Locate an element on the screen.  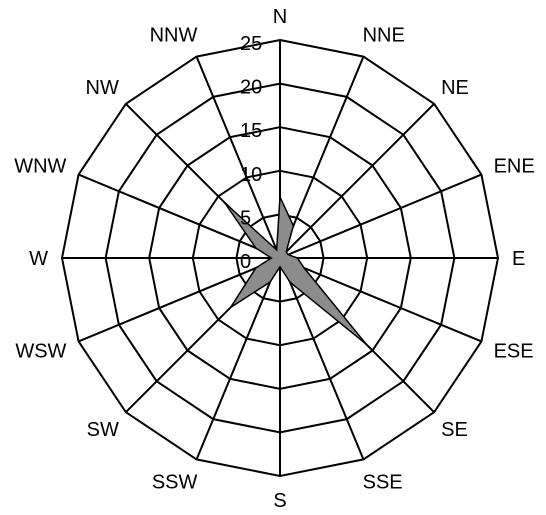
spoke-ssw is located at coordinates (238, 358).